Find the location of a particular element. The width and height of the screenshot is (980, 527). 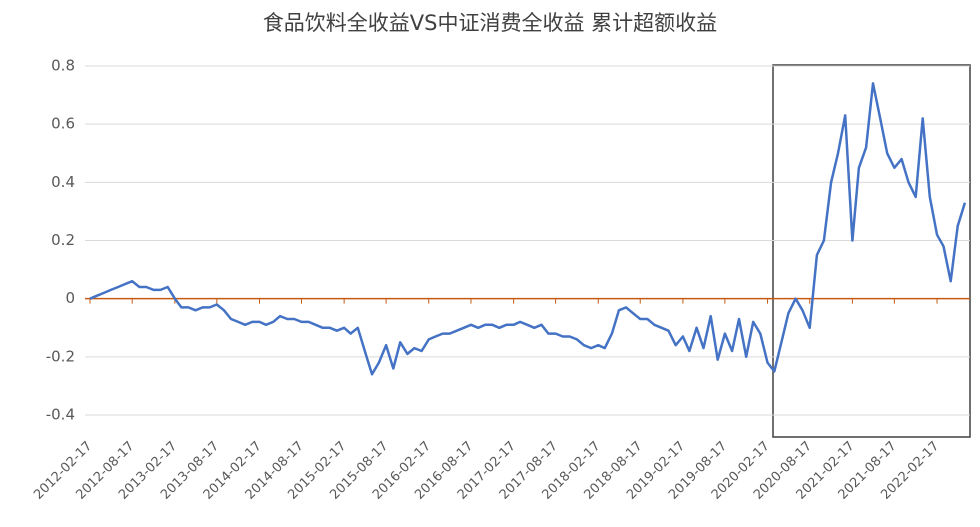

y-tick-label: 0.6 is located at coordinates (63, 124).